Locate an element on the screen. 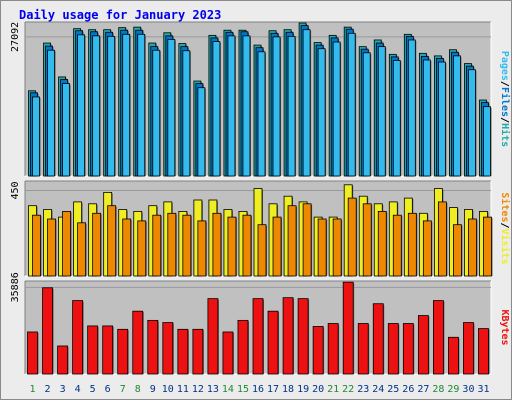  legend-2: Sites/Visits is located at coordinates (505, 228).